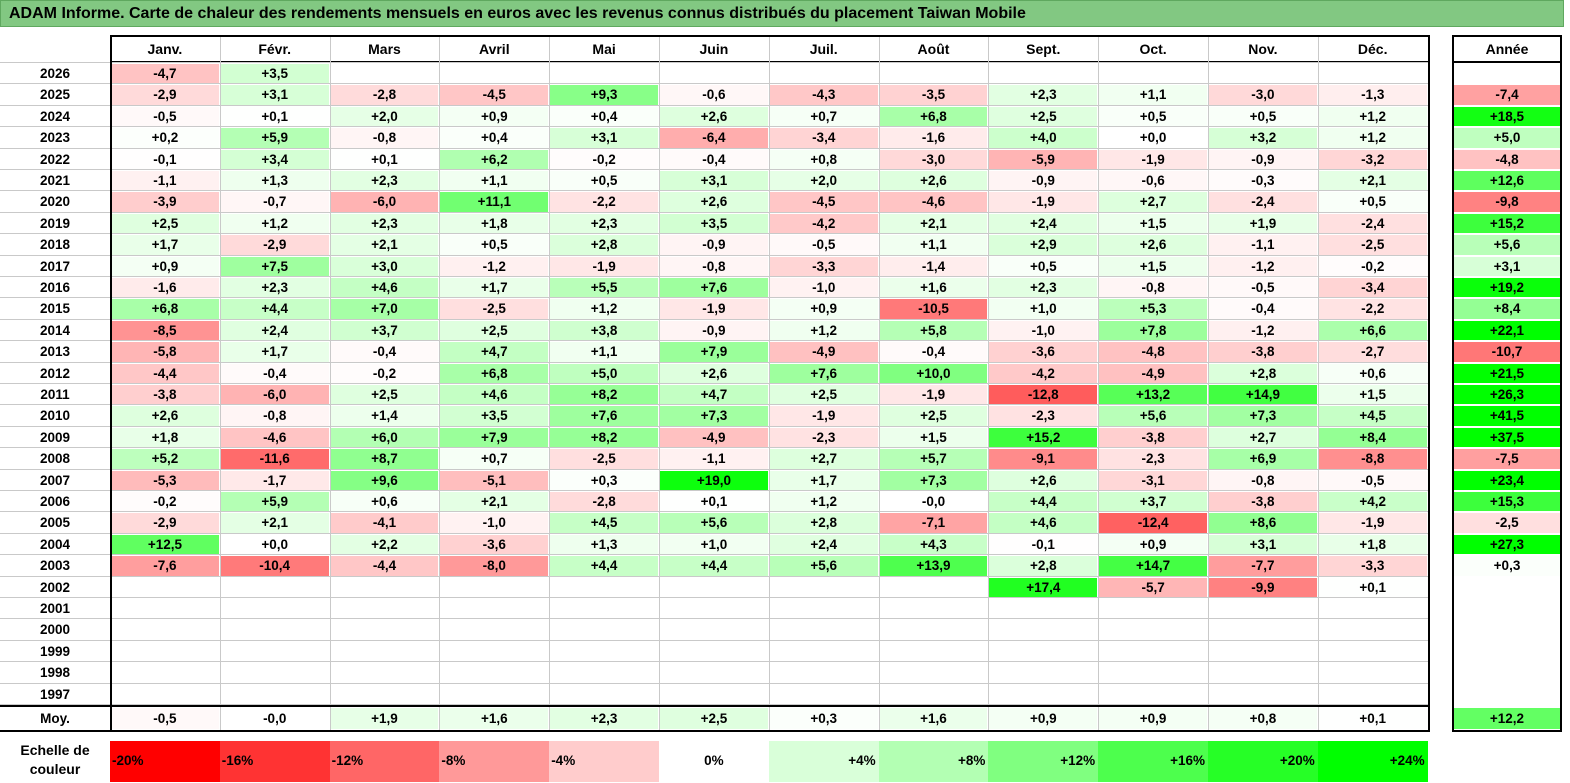 Image resolution: width=1570 pixels, height=783 pixels. Describe the element at coordinates (1372, 95) in the screenshot. I see `heatmap-cell: -1,3` at that location.